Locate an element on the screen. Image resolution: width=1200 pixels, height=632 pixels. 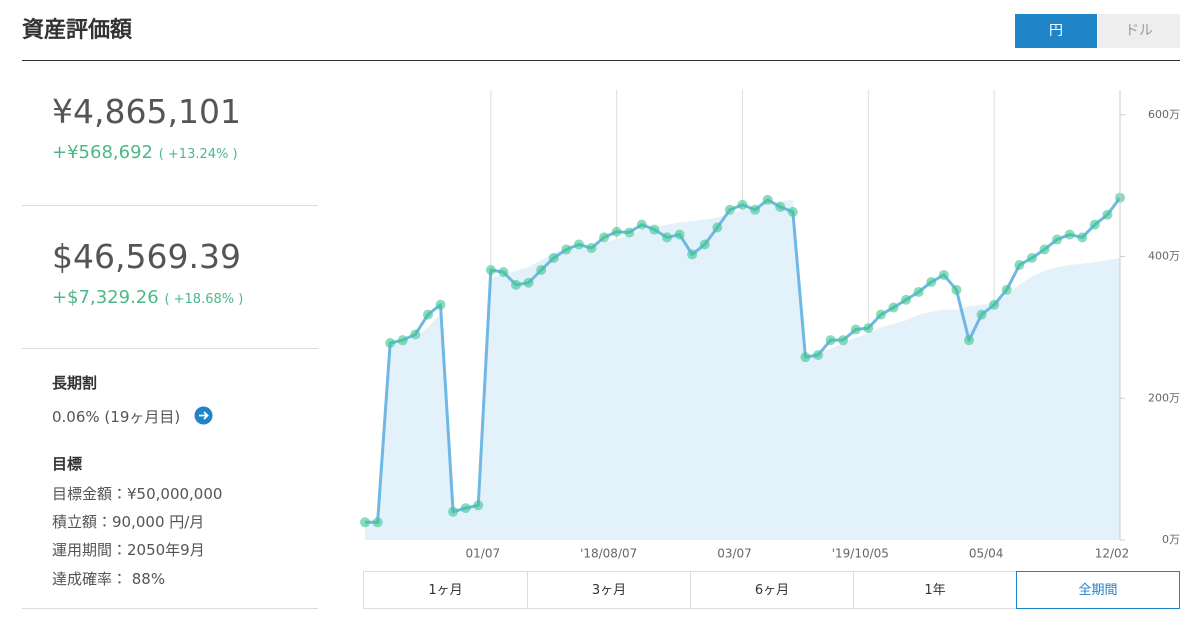
jpy-value: ¥4,865,101 is located at coordinates (146, 111).